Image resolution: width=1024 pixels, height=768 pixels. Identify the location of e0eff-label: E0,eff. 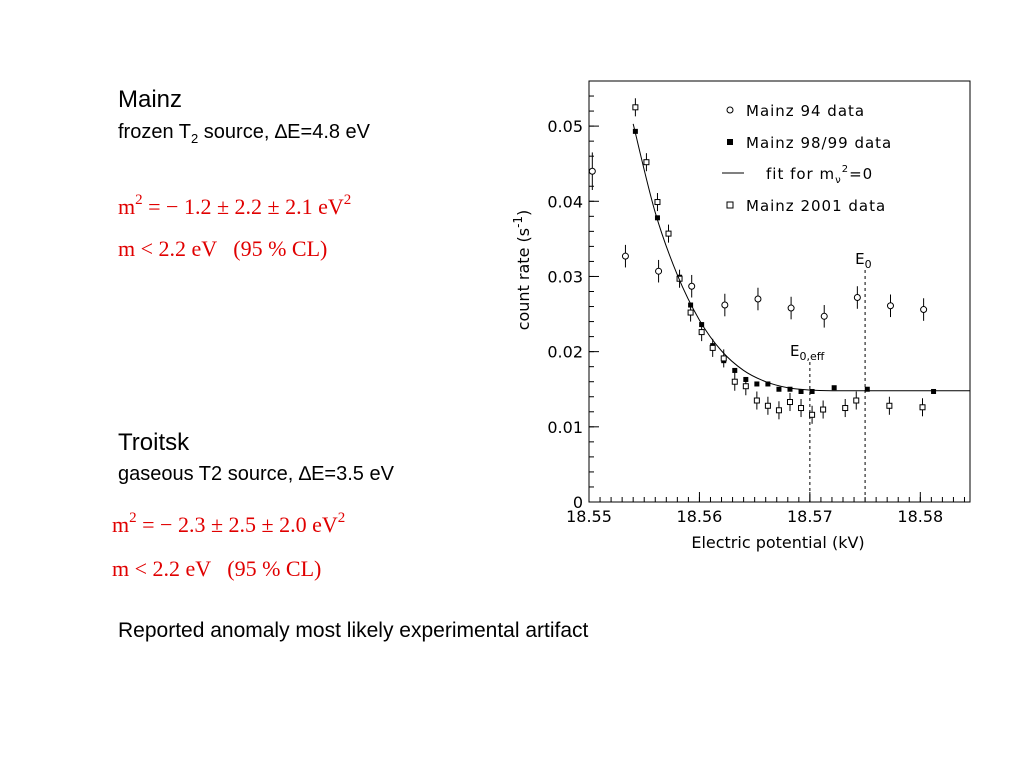
(807, 352).